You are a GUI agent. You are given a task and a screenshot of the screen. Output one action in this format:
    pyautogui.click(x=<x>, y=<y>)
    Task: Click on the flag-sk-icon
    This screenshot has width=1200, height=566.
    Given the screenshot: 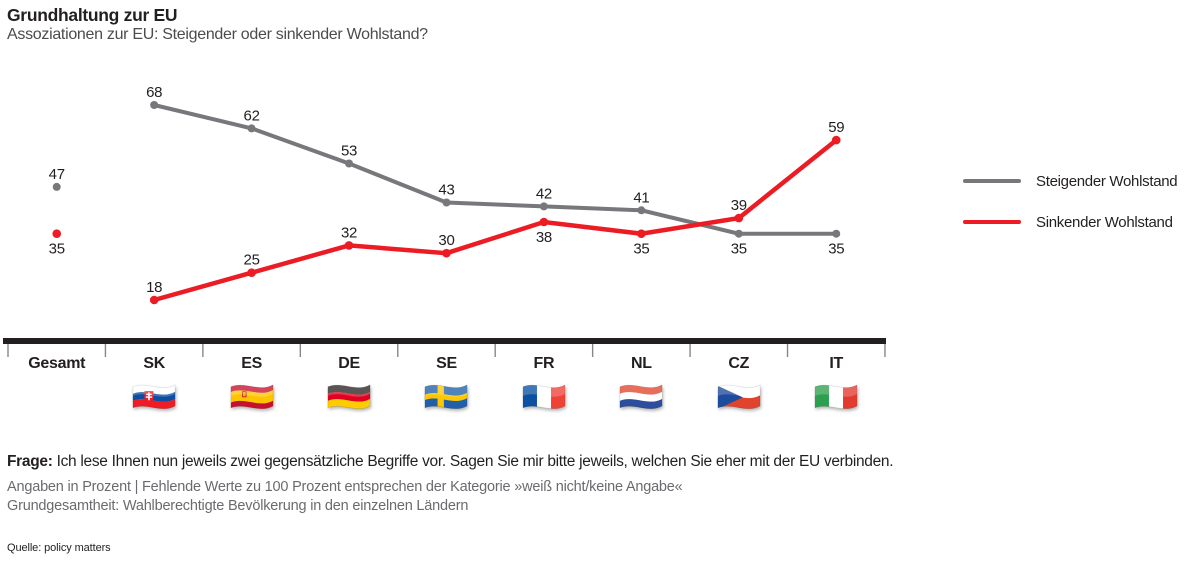 What is the action you would take?
    pyautogui.click(x=154, y=396)
    